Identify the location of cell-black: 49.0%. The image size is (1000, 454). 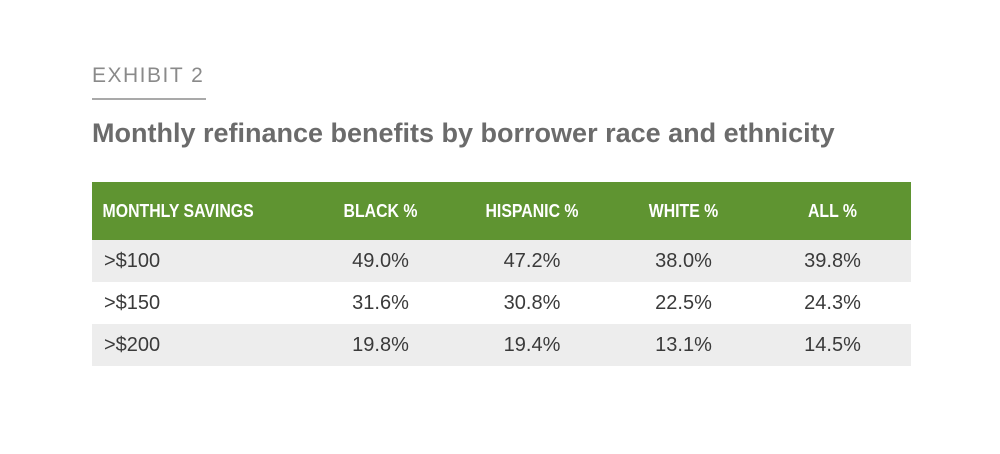
(380, 260).